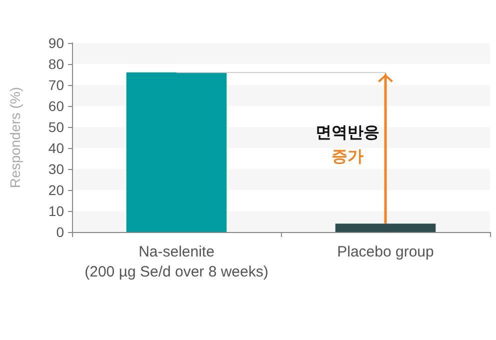  I want to click on y-axis-title: Responders (%), so click(15, 137).